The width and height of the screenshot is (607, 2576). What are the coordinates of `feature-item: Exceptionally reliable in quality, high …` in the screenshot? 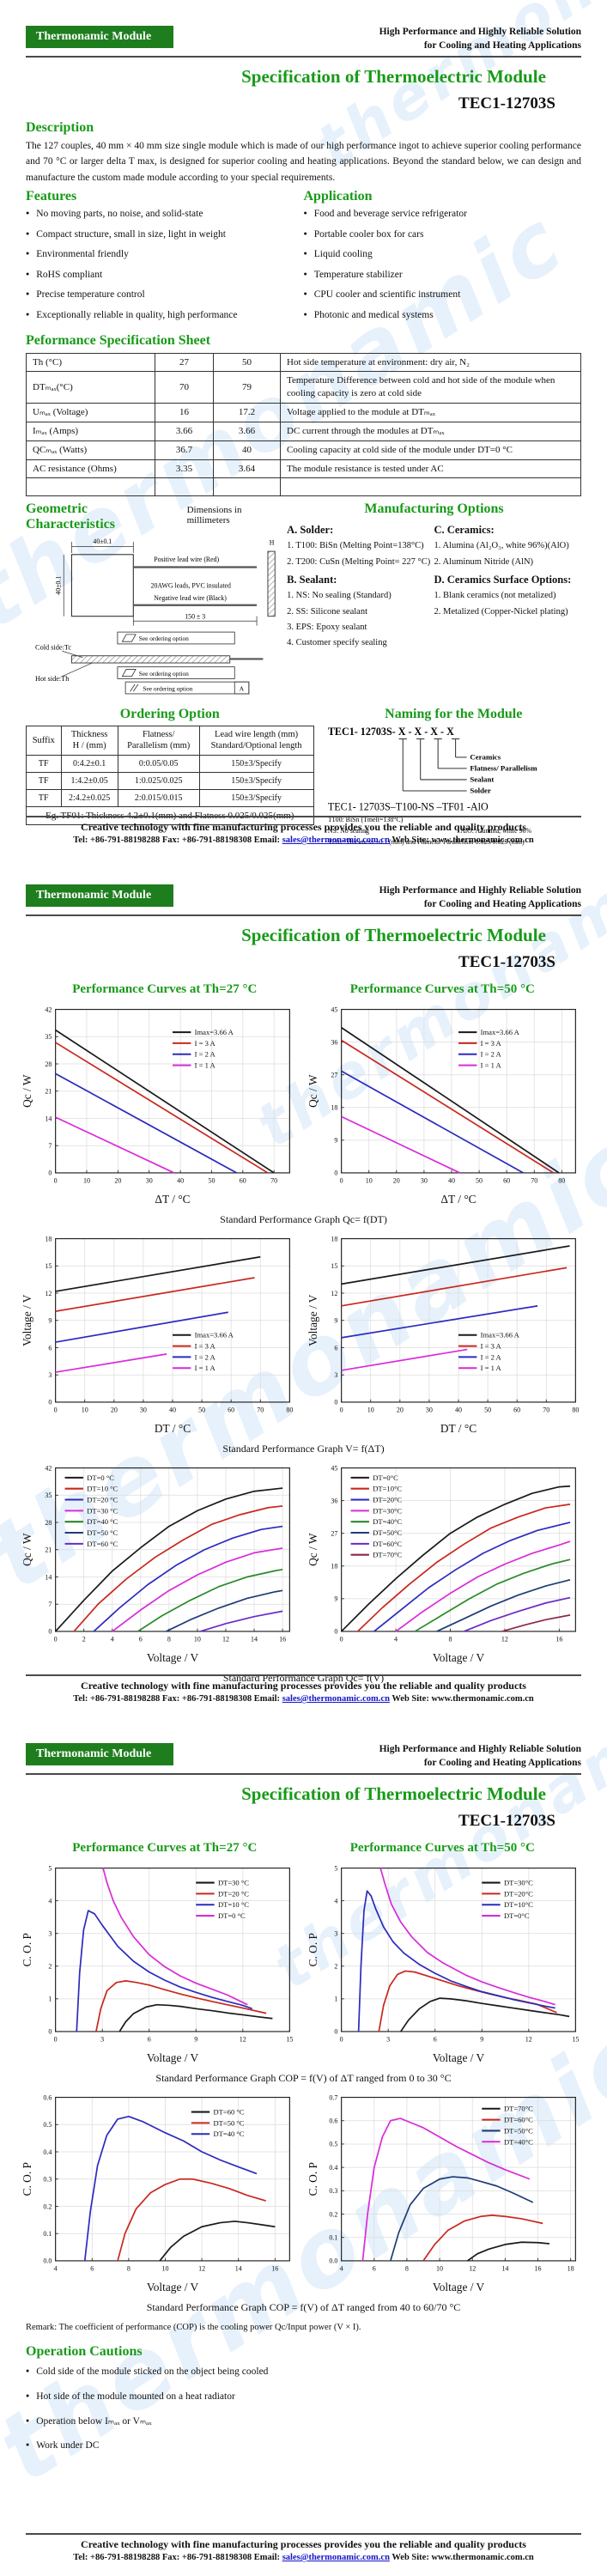 It's located at (165, 316).